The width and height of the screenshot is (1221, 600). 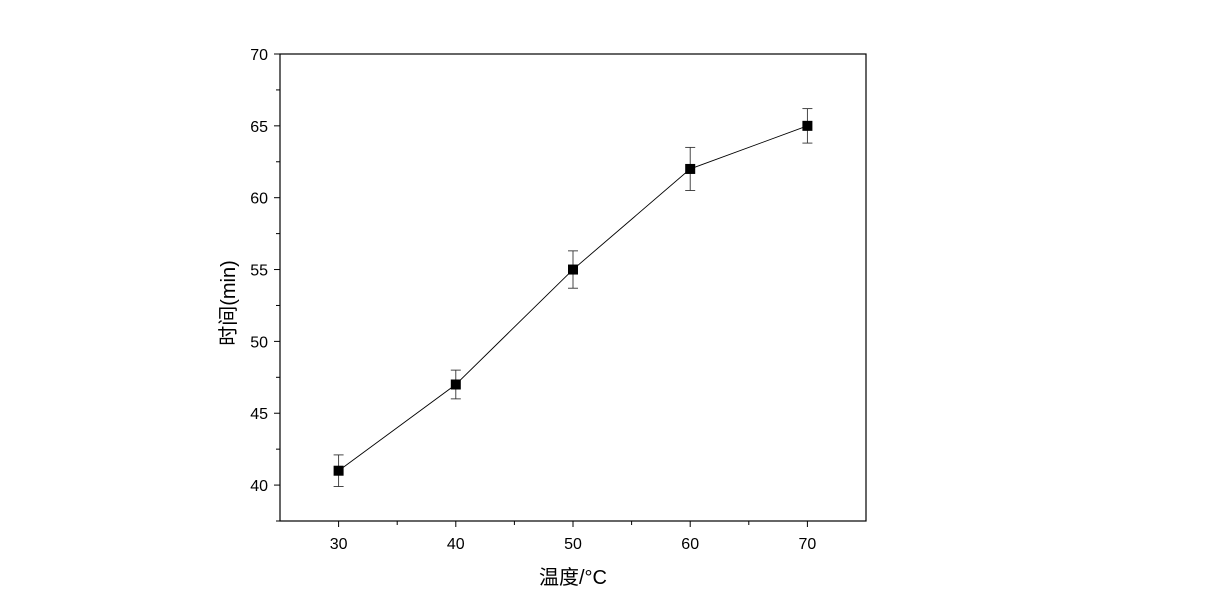 I want to click on y-tick-label: 40, so click(x=259, y=486).